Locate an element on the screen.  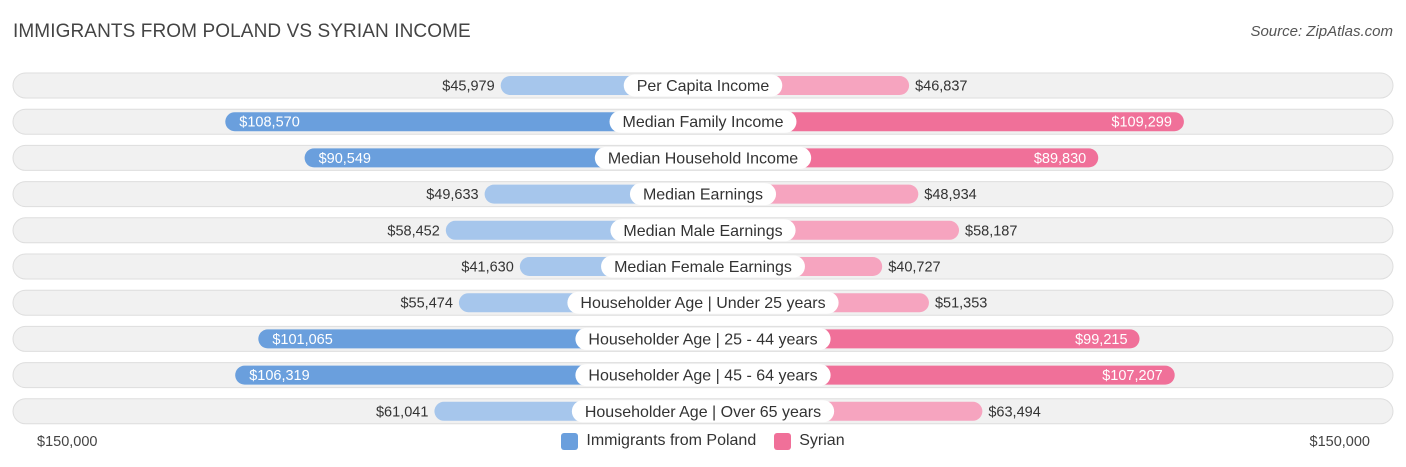
value-label-syrian: $51,353 is located at coordinates (961, 304).